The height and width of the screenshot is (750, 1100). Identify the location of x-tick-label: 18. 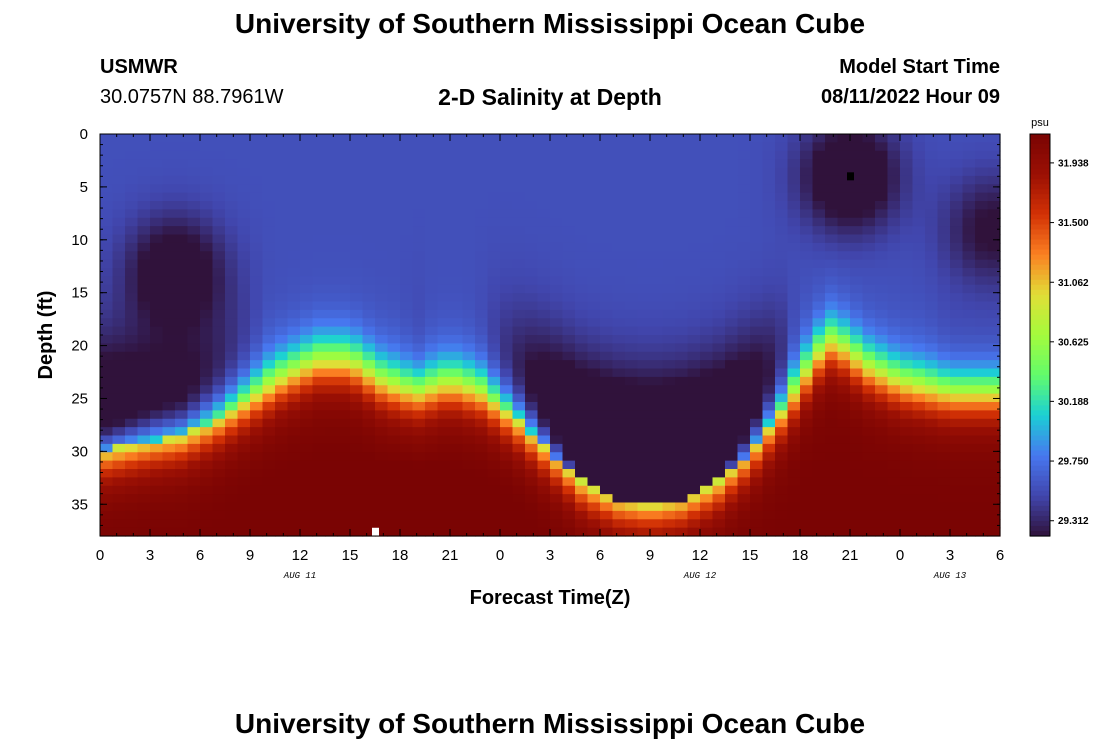
(800, 555).